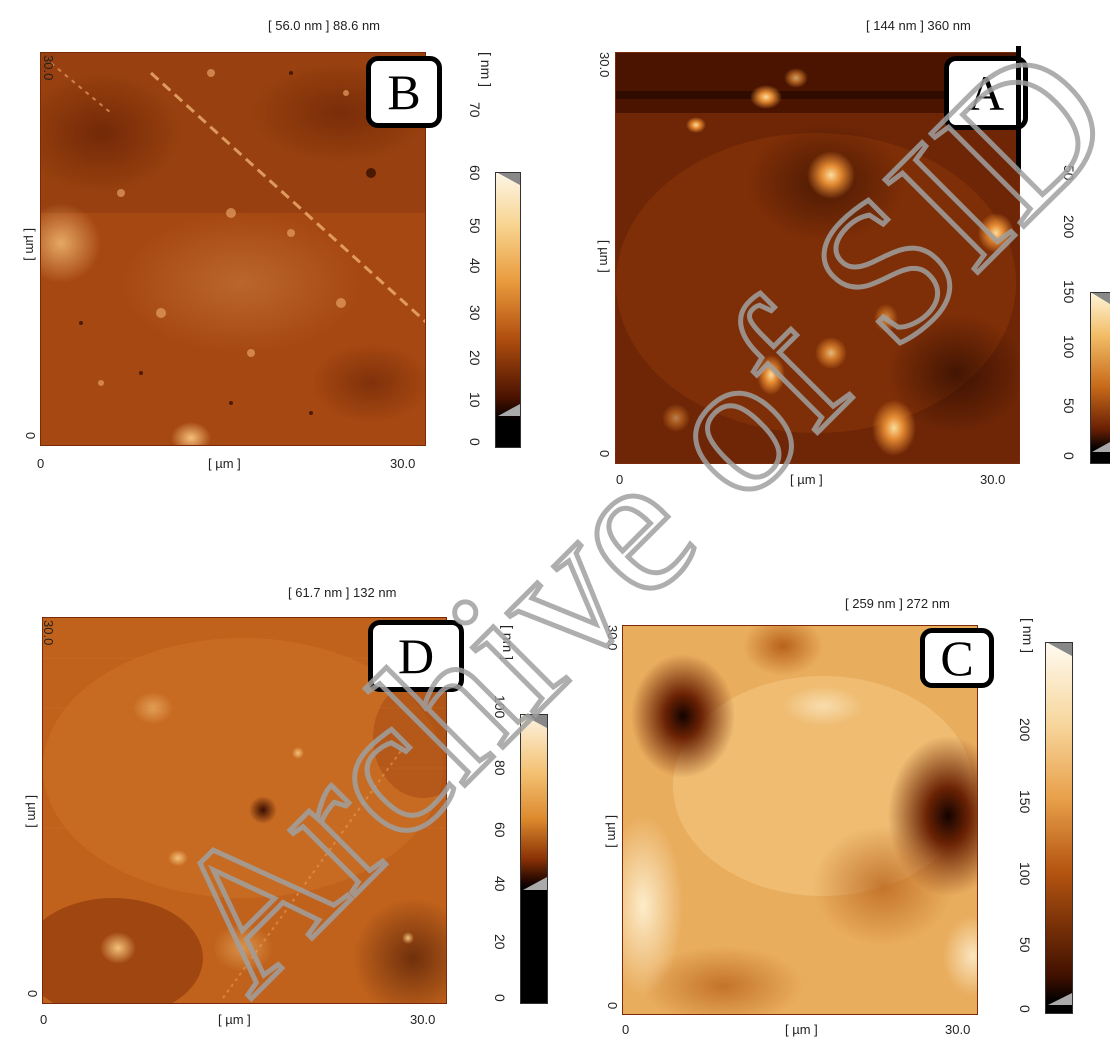  I want to click on height-range-label: [ 259 nm ] 272 nm, so click(897, 603).